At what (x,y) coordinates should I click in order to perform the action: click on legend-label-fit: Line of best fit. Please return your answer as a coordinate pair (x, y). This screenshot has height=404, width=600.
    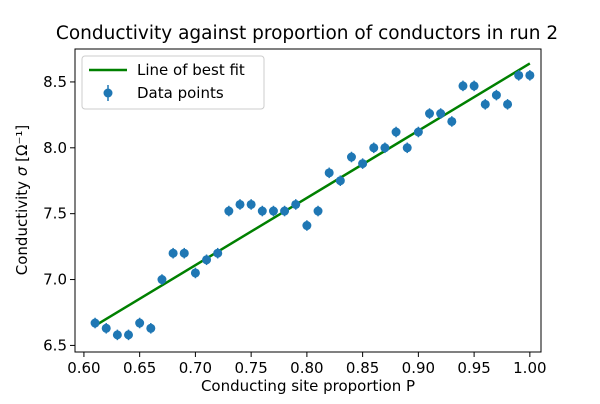
    Looking at the image, I should click on (191, 70).